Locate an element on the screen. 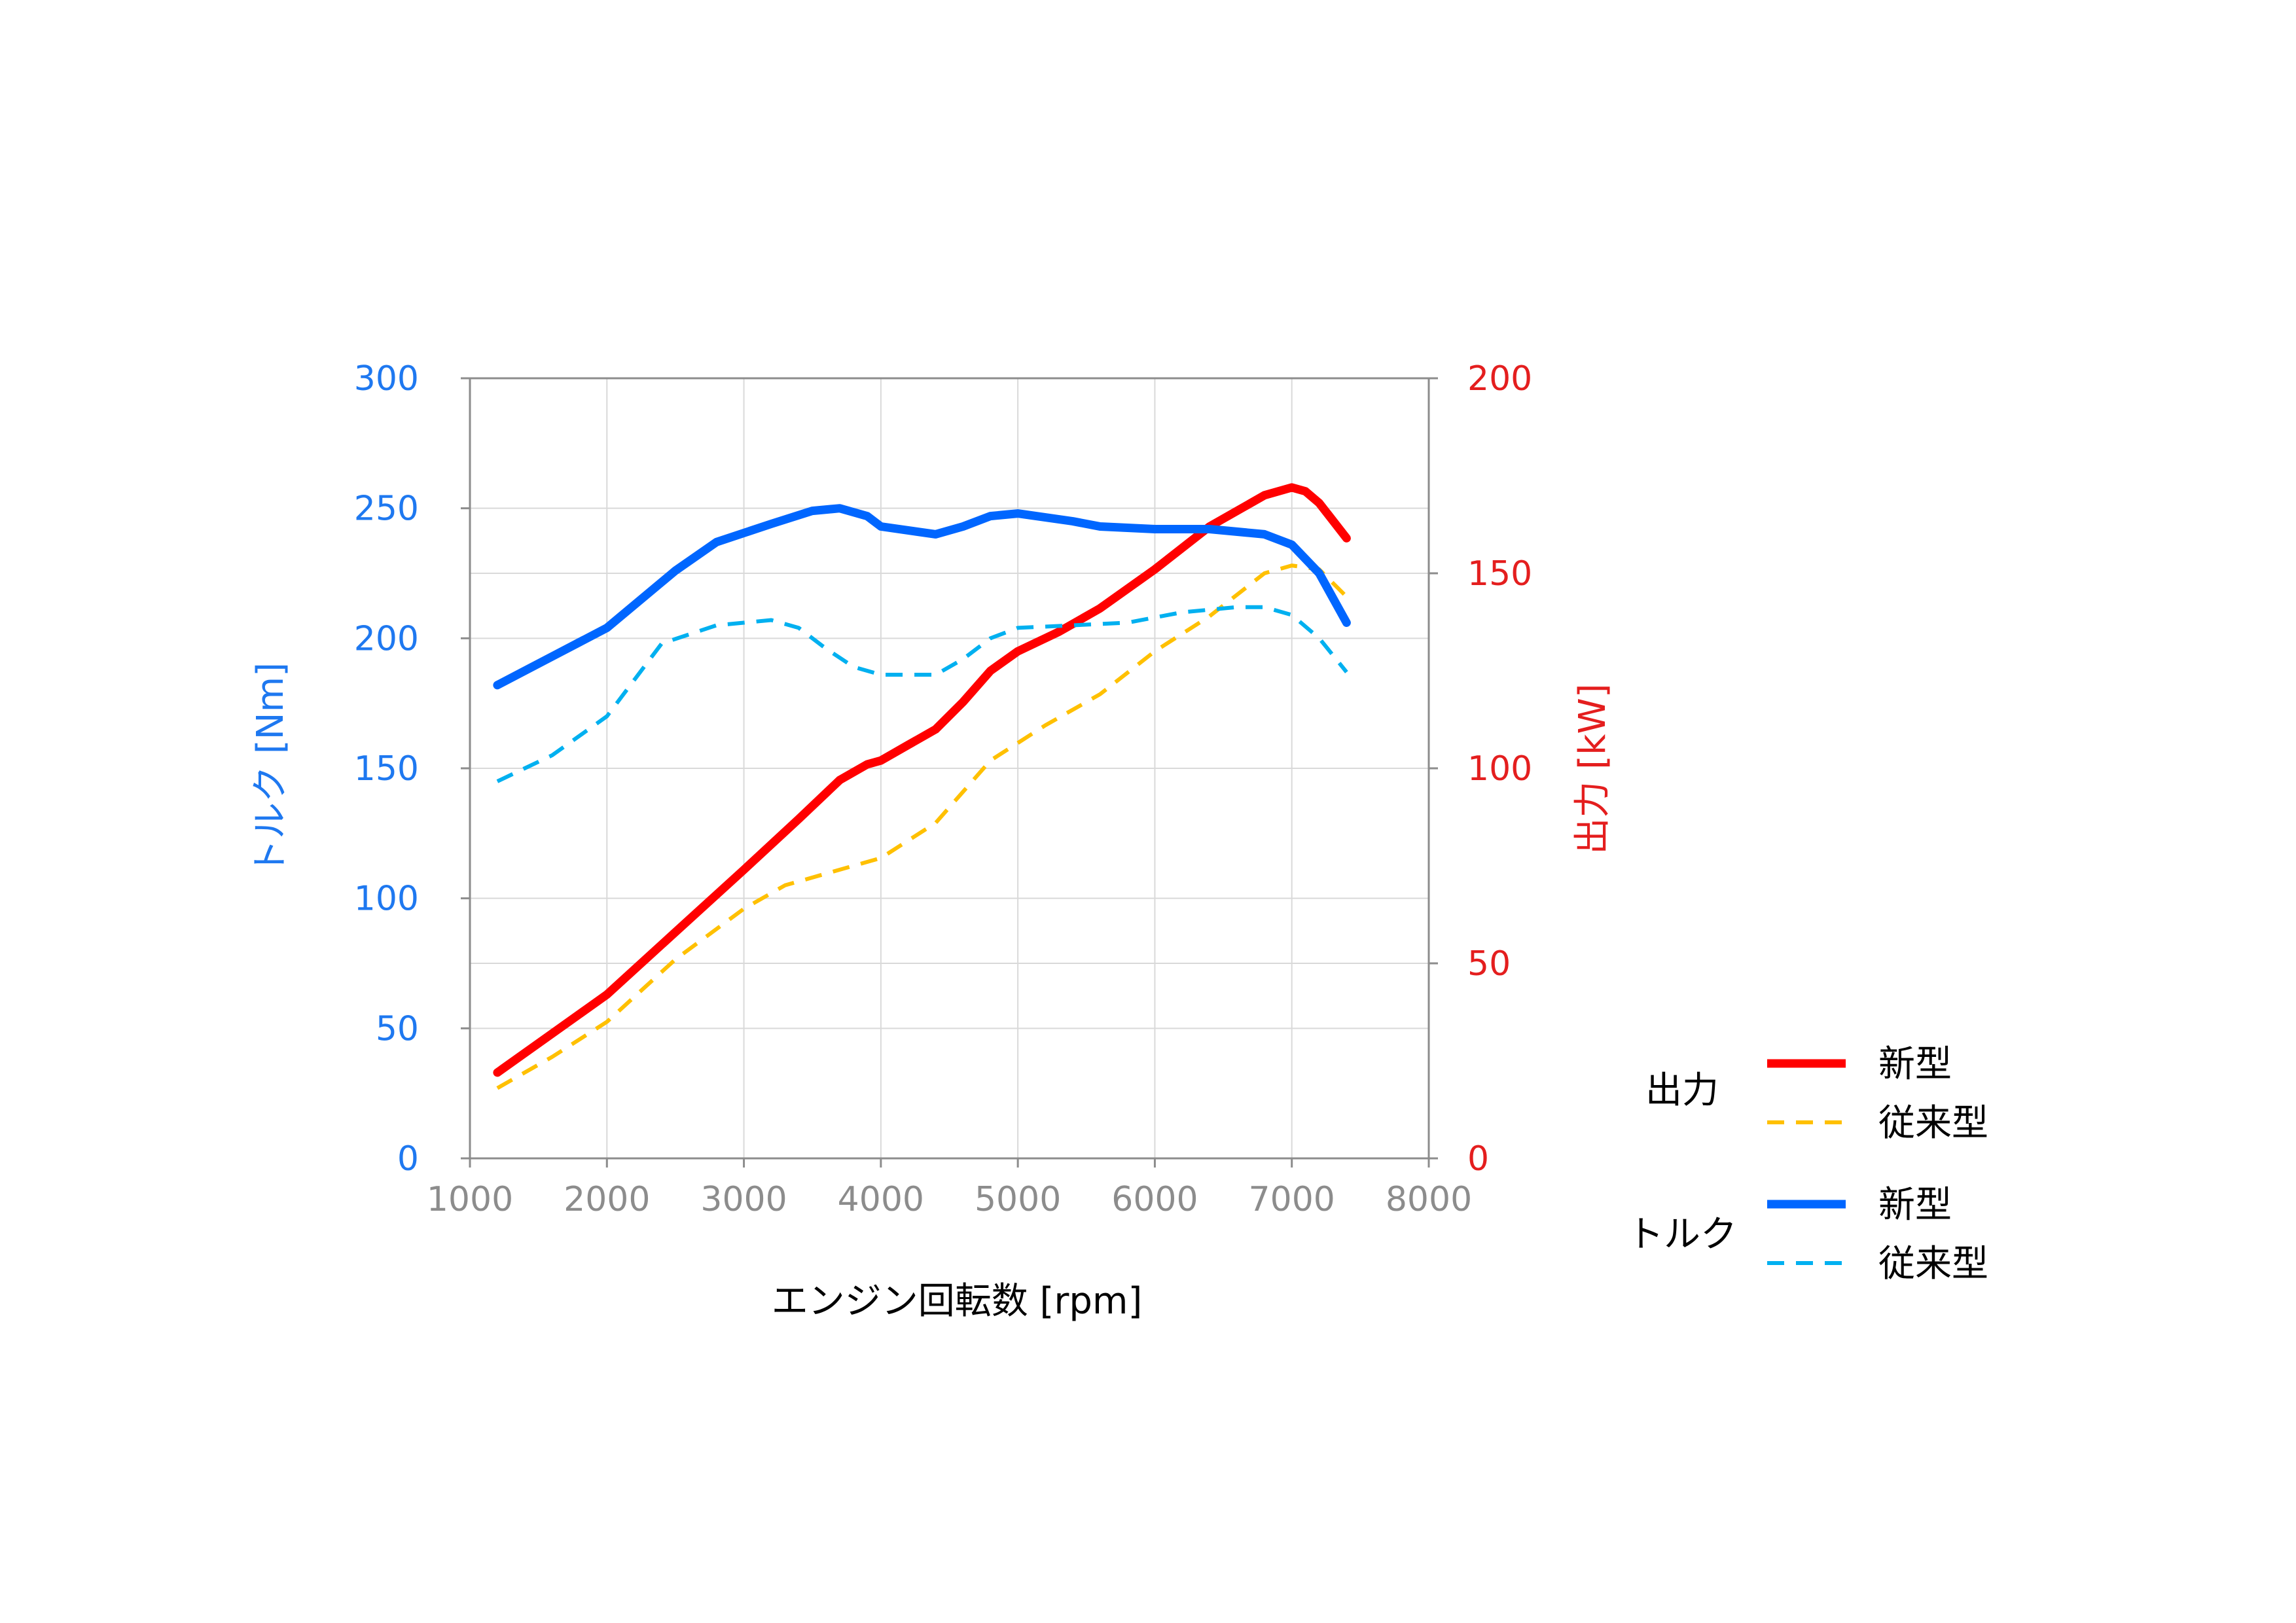  left-tick-label: 300 is located at coordinates (386, 379).